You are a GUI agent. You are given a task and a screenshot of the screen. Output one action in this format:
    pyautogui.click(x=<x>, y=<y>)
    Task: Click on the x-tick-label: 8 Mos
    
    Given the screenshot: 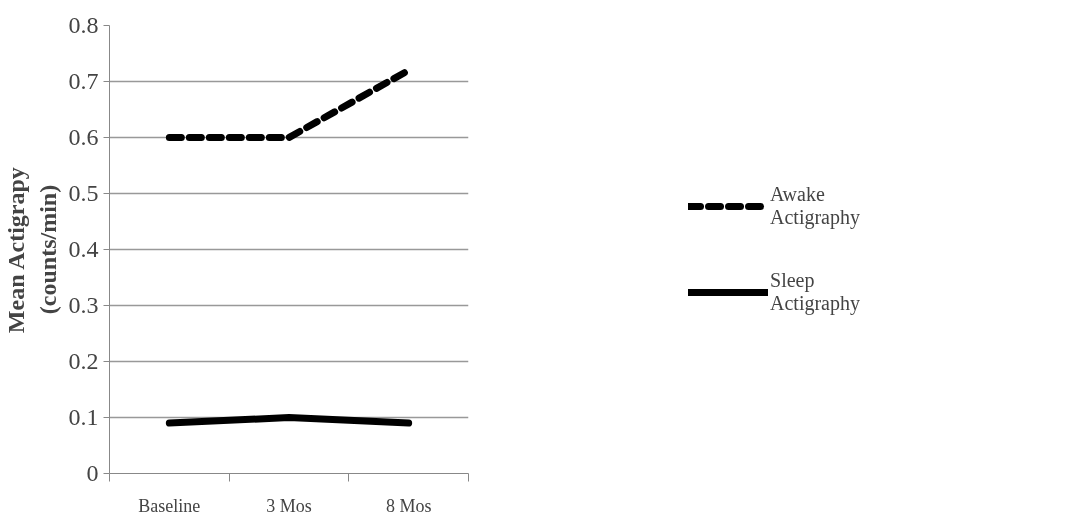 What is the action you would take?
    pyautogui.click(x=408, y=505)
    